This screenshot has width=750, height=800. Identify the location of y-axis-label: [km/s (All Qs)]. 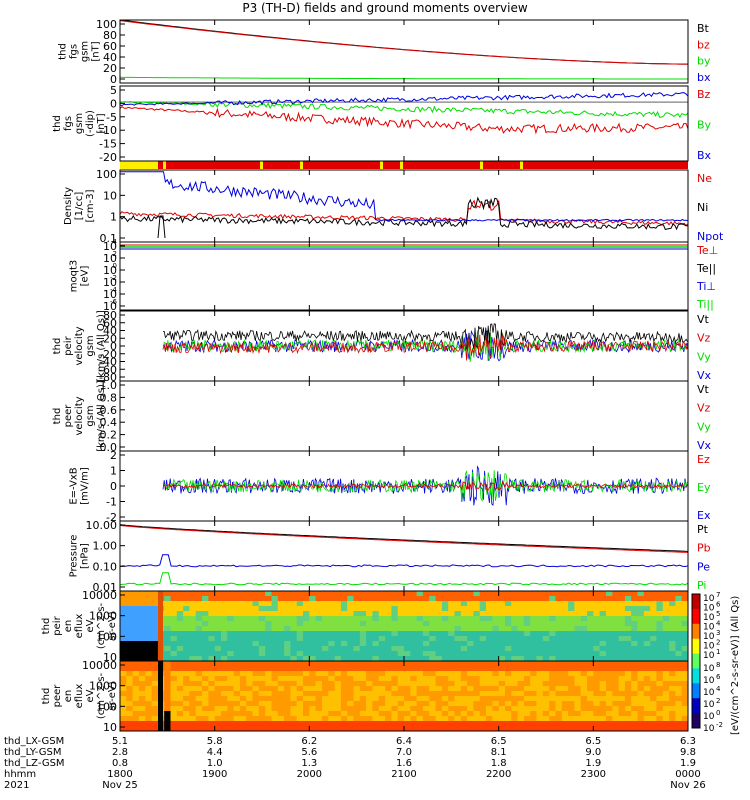
(101, 416).